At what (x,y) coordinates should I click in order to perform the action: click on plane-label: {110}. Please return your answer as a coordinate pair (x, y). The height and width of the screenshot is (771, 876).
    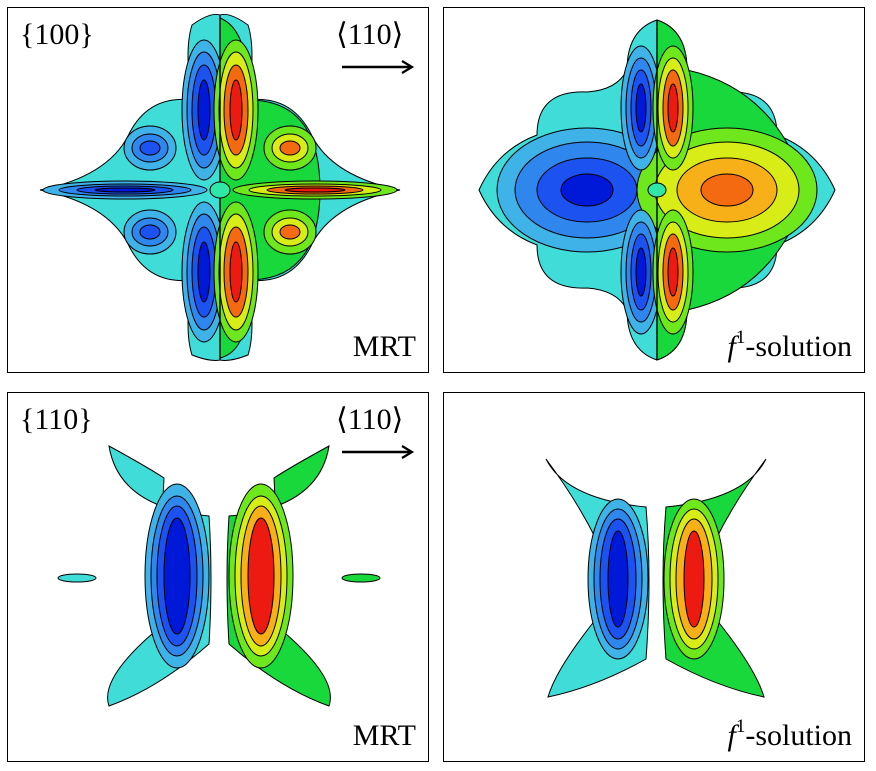
    Looking at the image, I should click on (56, 419).